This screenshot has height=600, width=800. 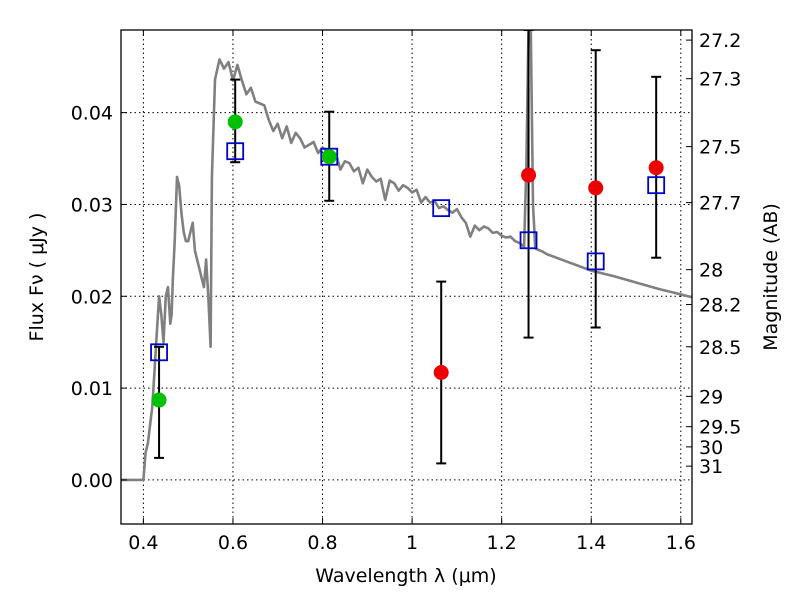 I want to click on x-tick-label: 1.4, so click(x=591, y=543).